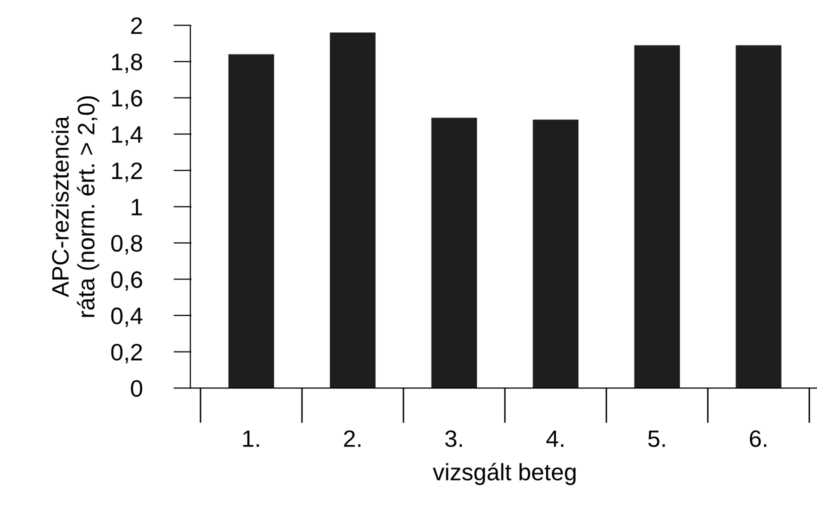  I want to click on x-tick-label: 5., so click(656, 439).